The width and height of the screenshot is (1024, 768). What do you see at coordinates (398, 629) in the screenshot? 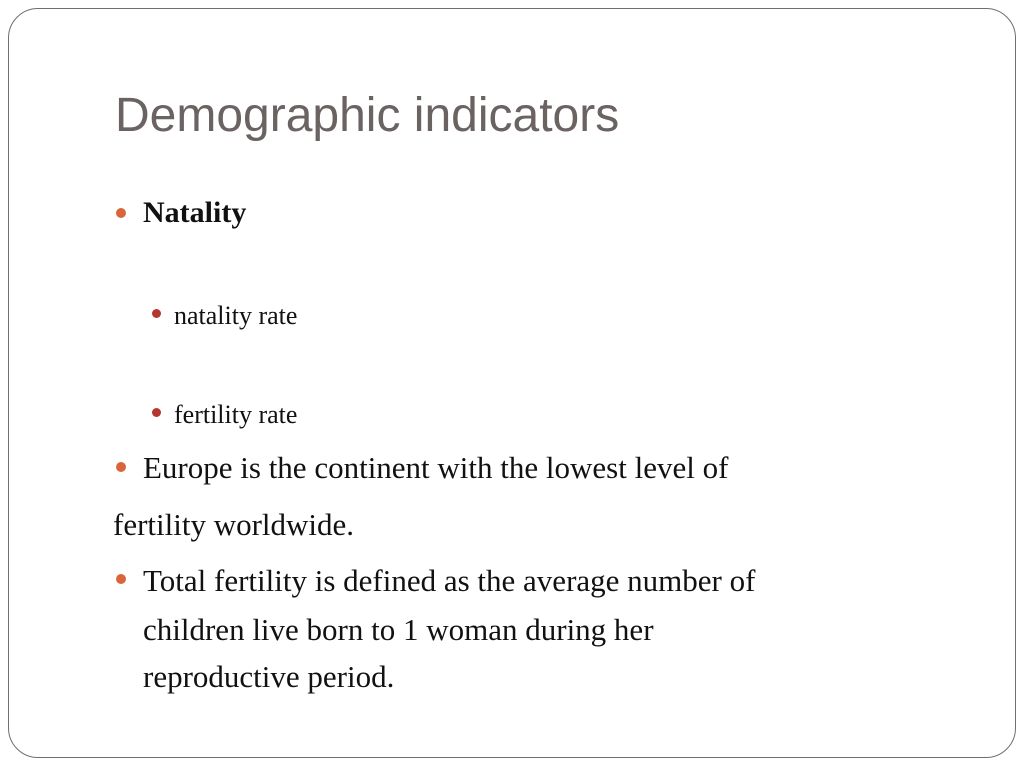
I see `bullet-total-fertility-line-2: children live born to 1 woman during her` at bounding box center [398, 629].